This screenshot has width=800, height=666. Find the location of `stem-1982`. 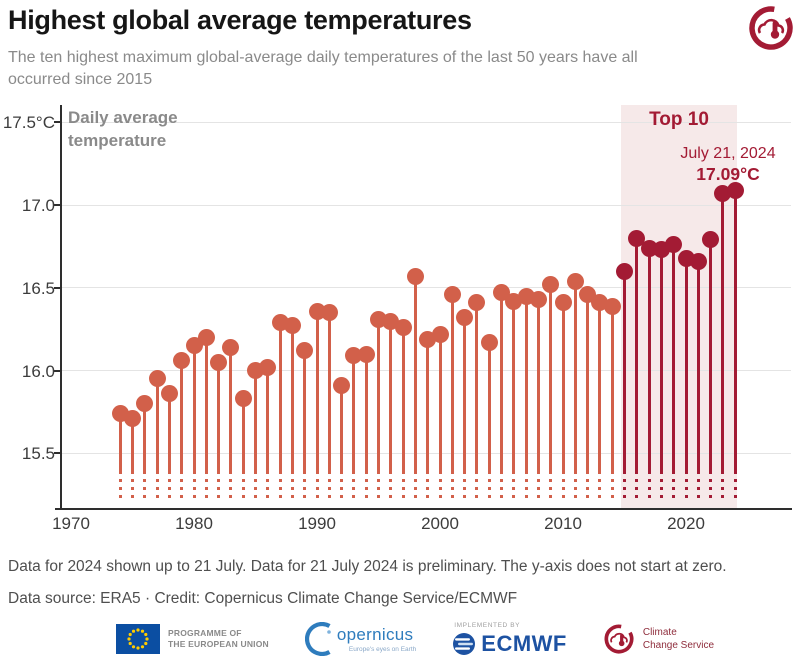

stem-1982 is located at coordinates (219, 416).